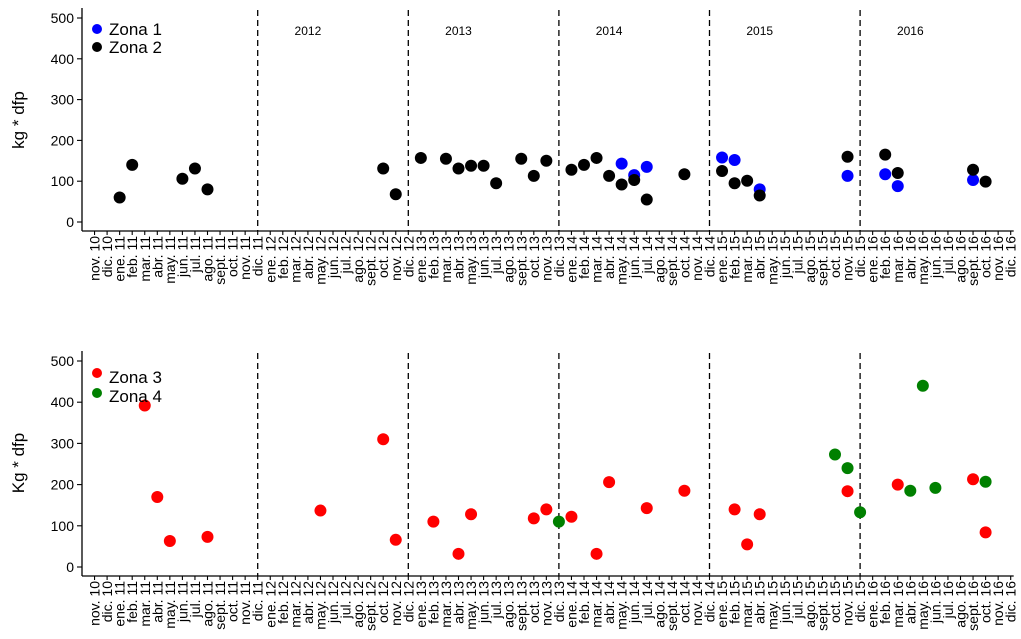  What do you see at coordinates (898, 259) in the screenshot?
I see `x-tick-label: mar. 16` at bounding box center [898, 259].